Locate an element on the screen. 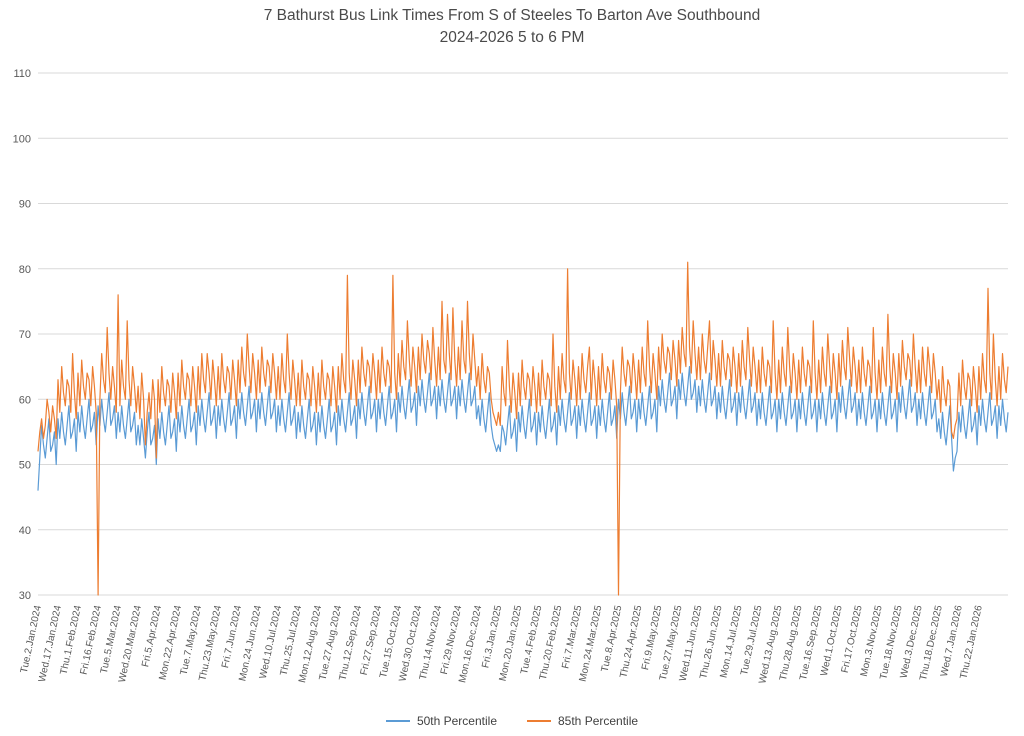 This screenshot has width=1024, height=736. y-tick-label: 100 is located at coordinates (22, 139).